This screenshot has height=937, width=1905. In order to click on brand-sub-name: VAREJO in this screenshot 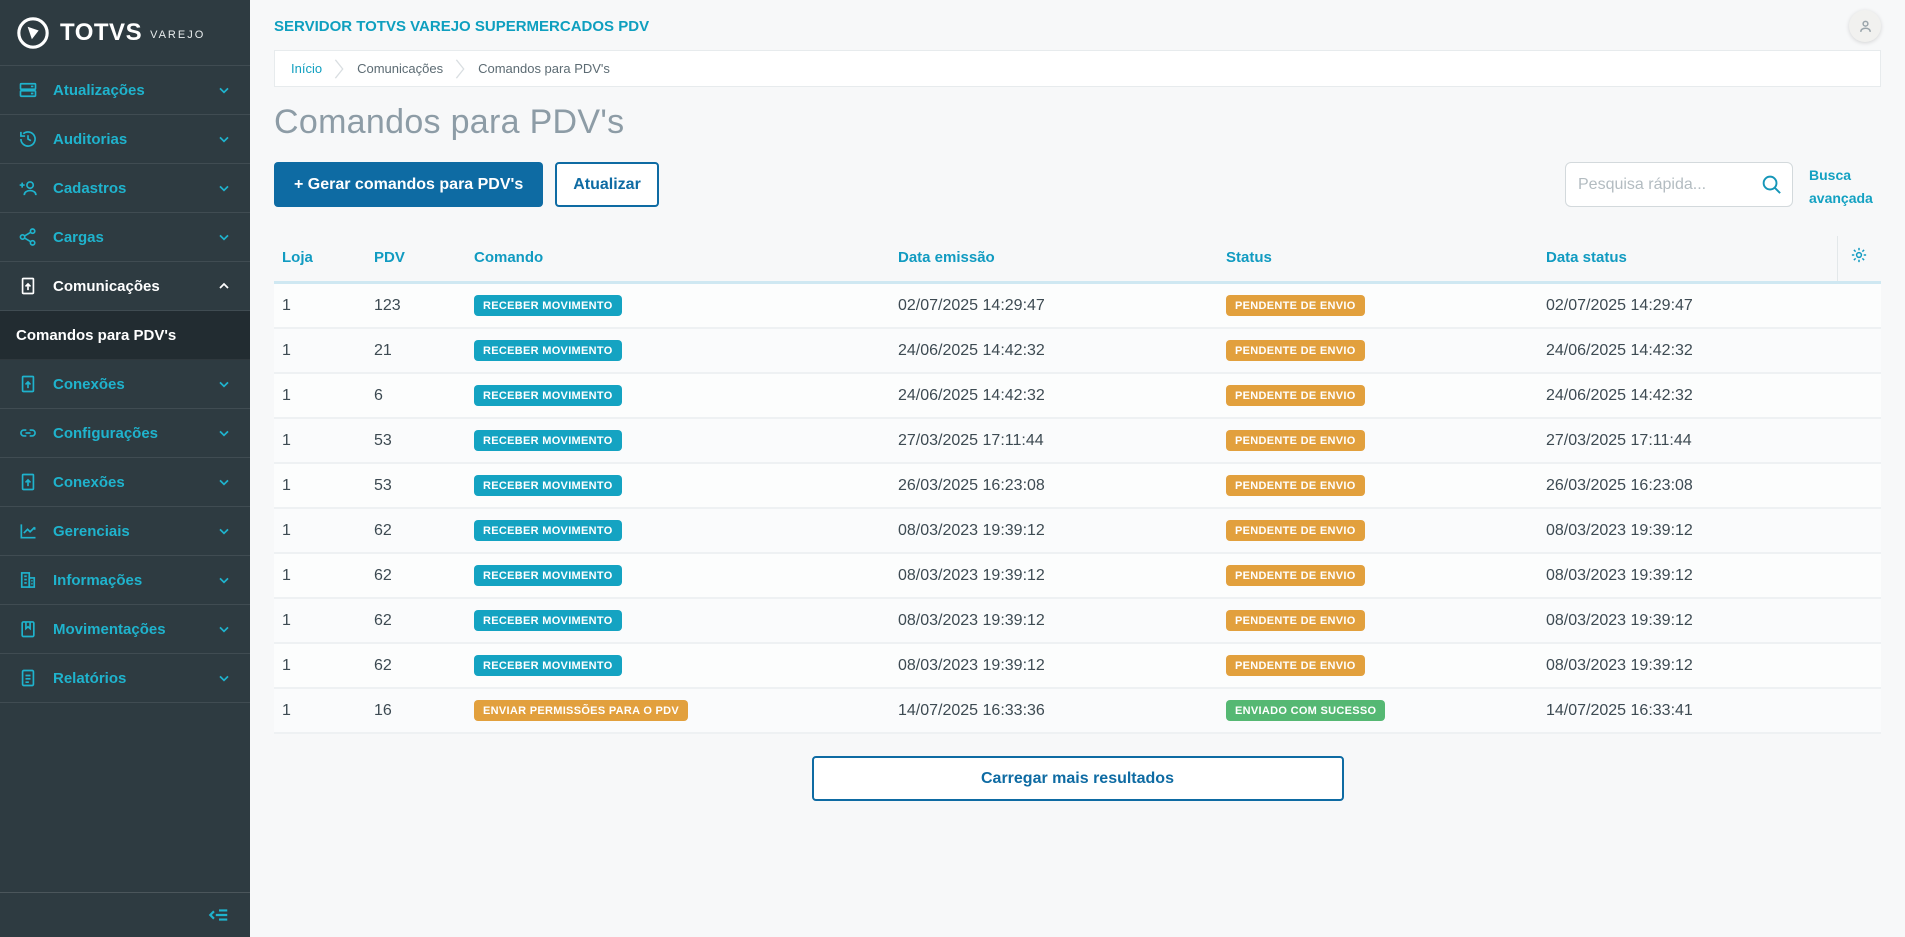, I will do `click(178, 34)`.